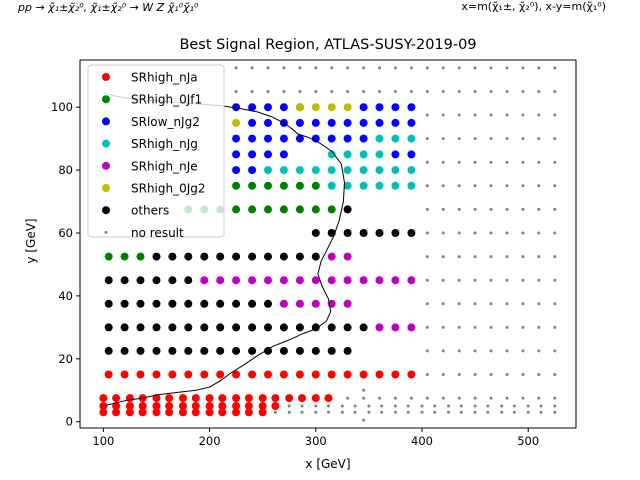 The image size is (640, 480). Describe the element at coordinates (156, 151) in the screenshot. I see `legend-box` at that location.